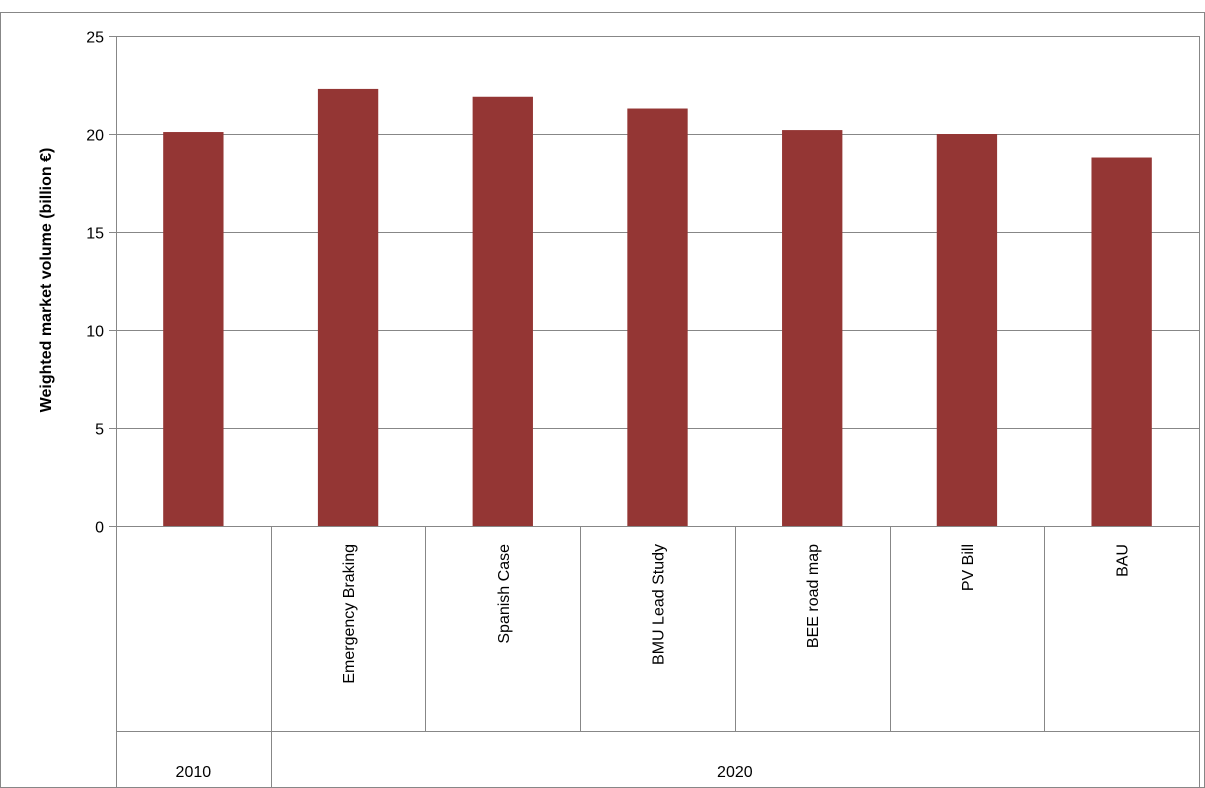 The image size is (1205, 788). Describe the element at coordinates (659, 604) in the screenshot. I see `category-label: BMU Lead Study` at that location.